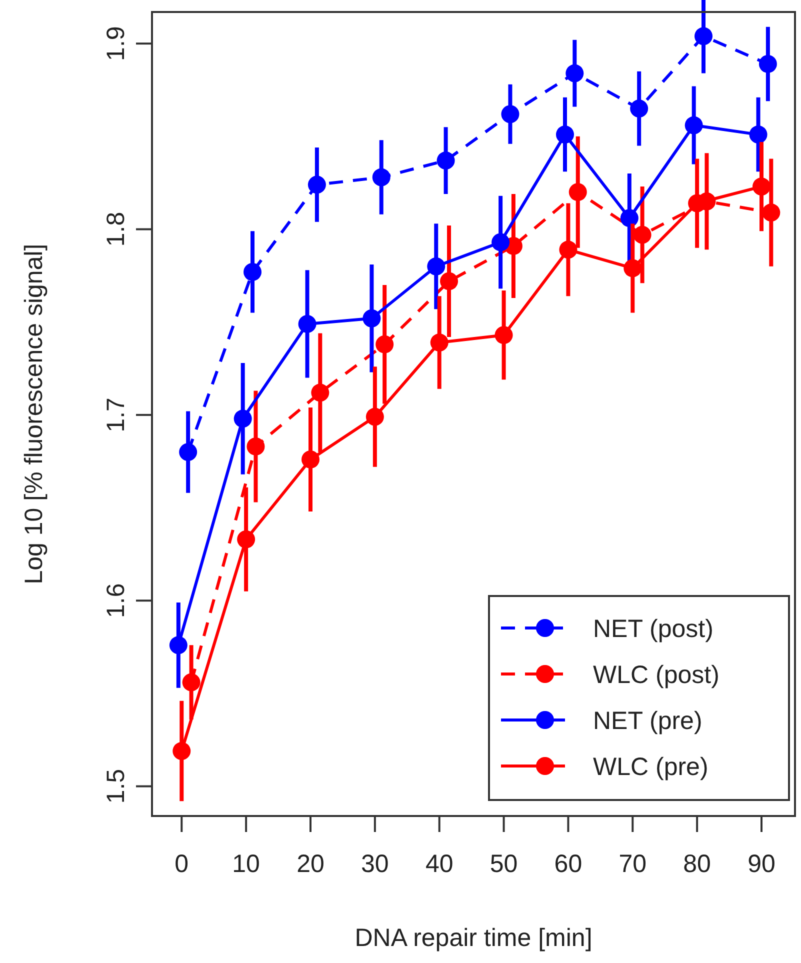 The height and width of the screenshot is (963, 801). I want to click on x-tick-label: 70, so click(632, 864).